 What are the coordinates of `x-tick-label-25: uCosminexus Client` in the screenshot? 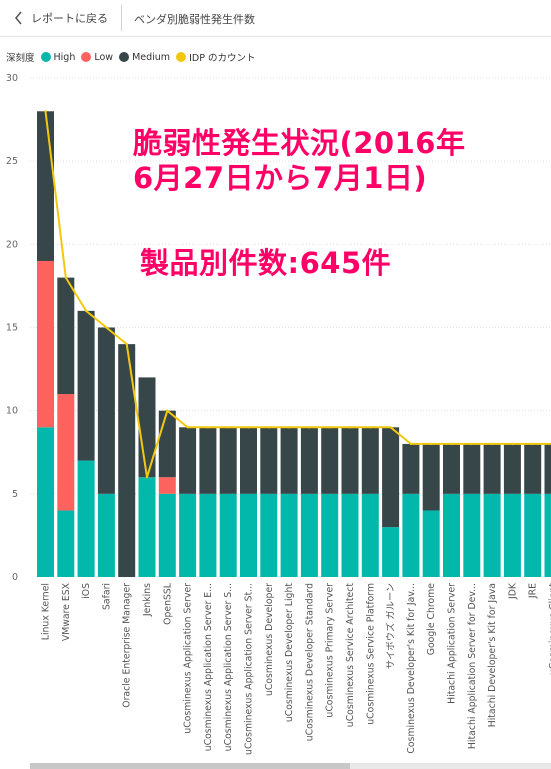 It's located at (549, 629).